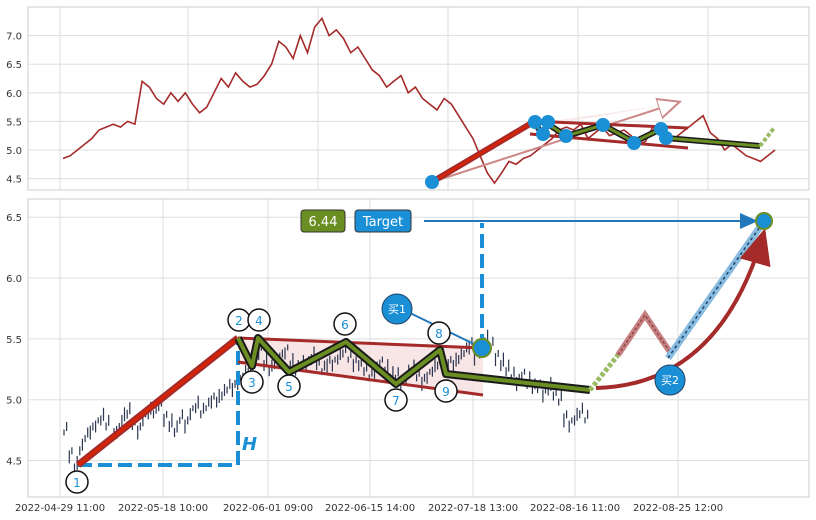 The height and width of the screenshot is (520, 816). I want to click on buy2-marker, so click(670, 380).